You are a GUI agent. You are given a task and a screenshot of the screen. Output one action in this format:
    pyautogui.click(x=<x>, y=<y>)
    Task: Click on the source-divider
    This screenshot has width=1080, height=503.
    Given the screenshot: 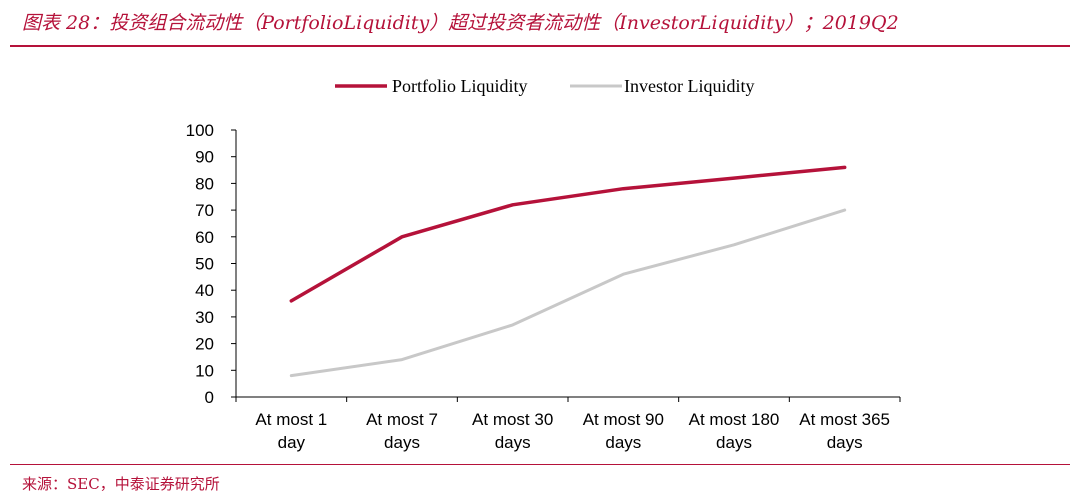 What is the action you would take?
    pyautogui.click(x=540, y=464)
    